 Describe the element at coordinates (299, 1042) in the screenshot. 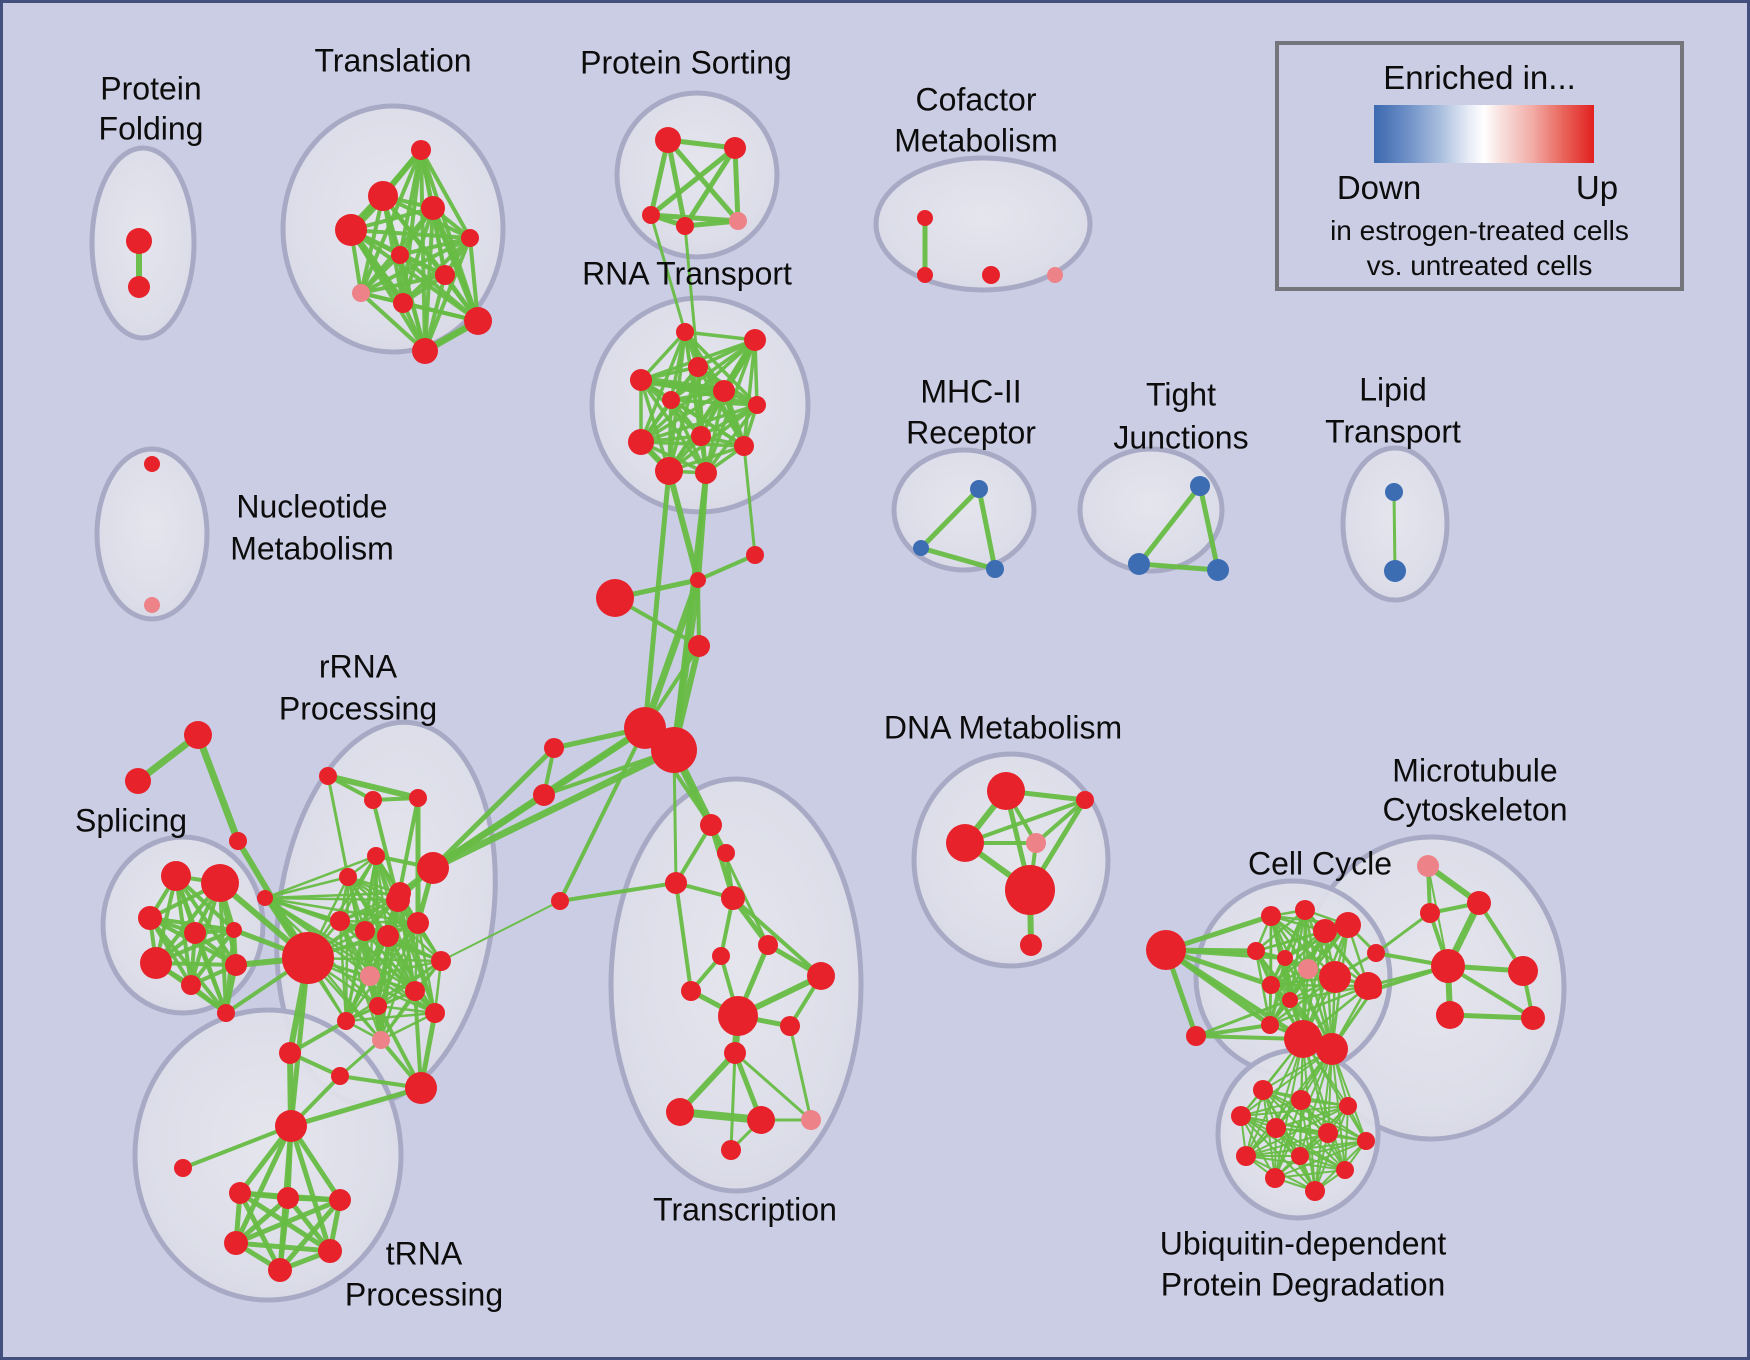

I see `edge-rrbig-trh` at that location.